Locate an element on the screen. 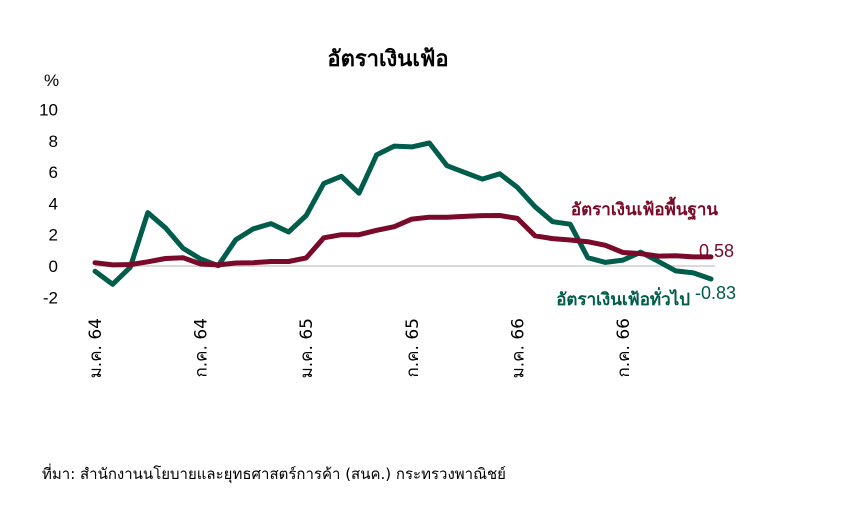 The width and height of the screenshot is (844, 517). y-axis-ticks: -2 0 2 4 6 8 10 is located at coordinates (48, 204).